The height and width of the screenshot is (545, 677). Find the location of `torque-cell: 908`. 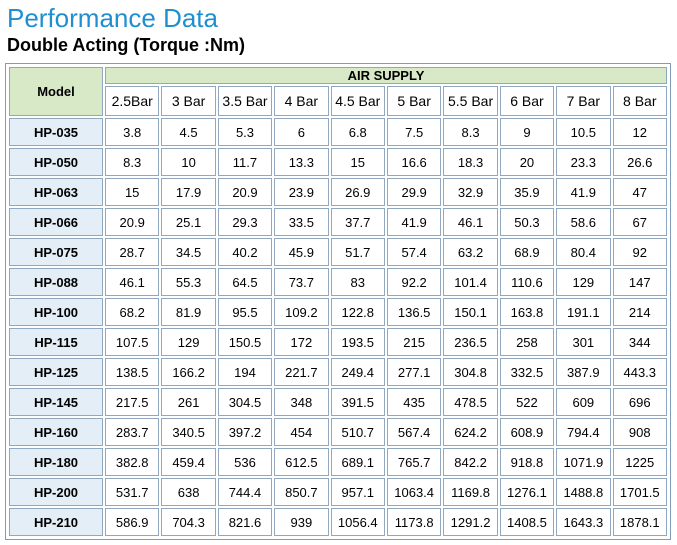

torque-cell: 908 is located at coordinates (639, 432).